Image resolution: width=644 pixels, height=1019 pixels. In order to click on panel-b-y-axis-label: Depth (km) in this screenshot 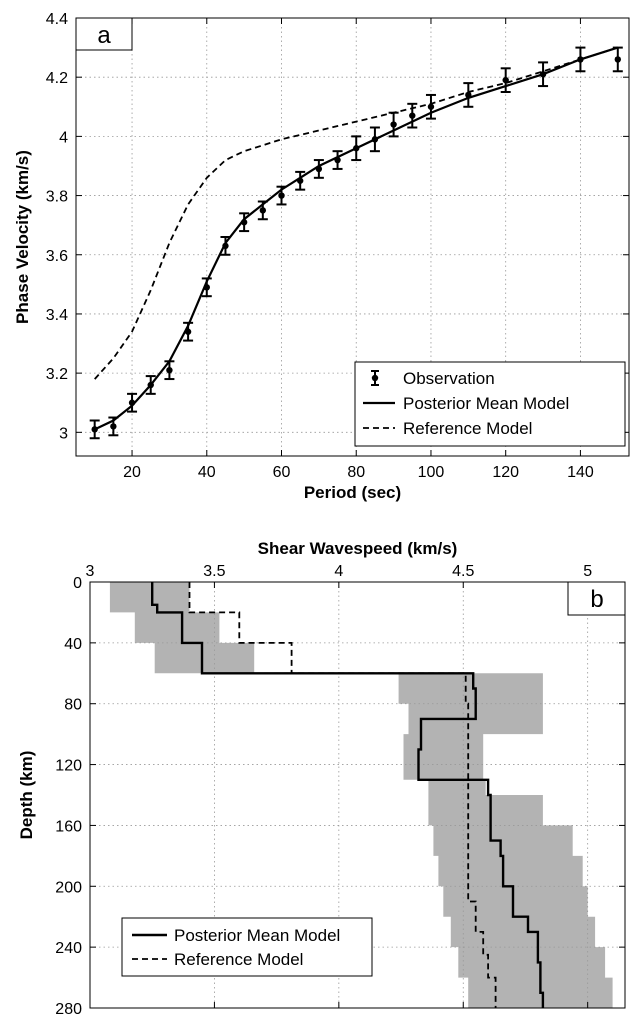, I will do `click(26, 795)`.